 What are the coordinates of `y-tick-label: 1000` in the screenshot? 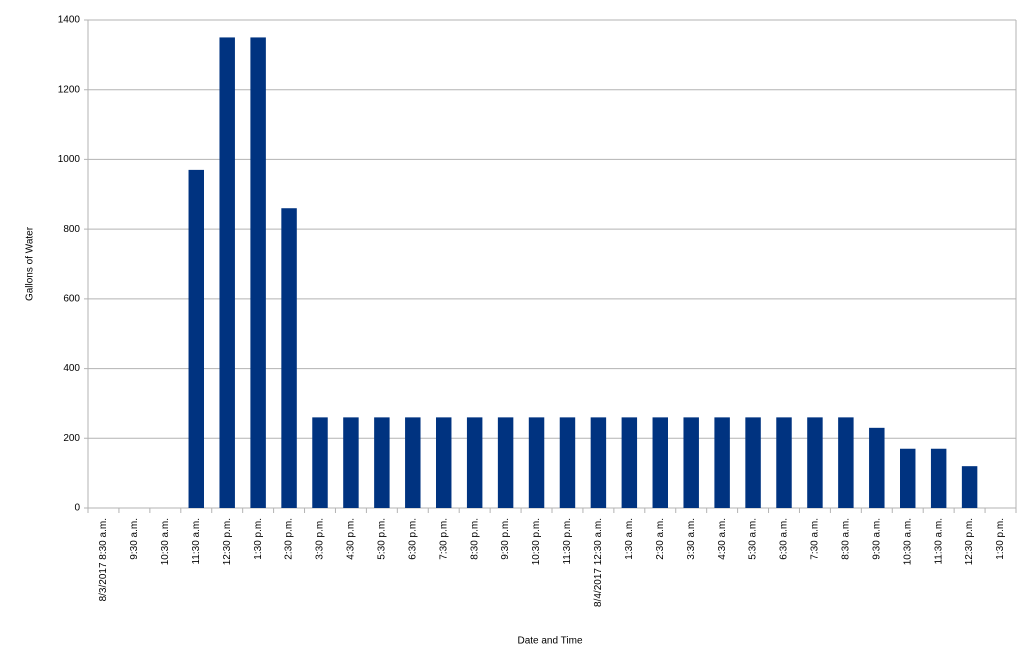 It's located at (69, 159).